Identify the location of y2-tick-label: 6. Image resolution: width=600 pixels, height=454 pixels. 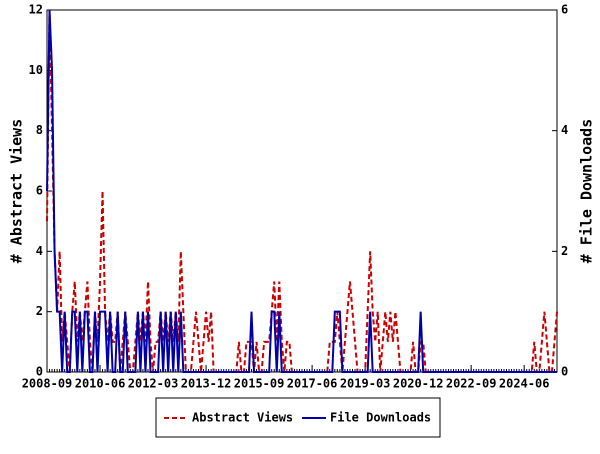
(564, 10).